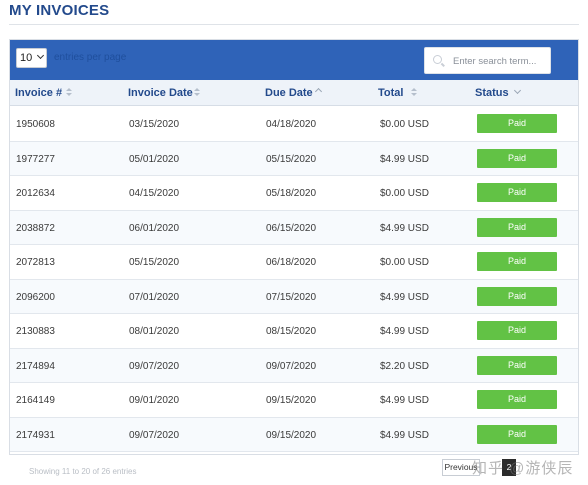 The image size is (588, 485). I want to click on invoice-number: 2012634, so click(35, 193).